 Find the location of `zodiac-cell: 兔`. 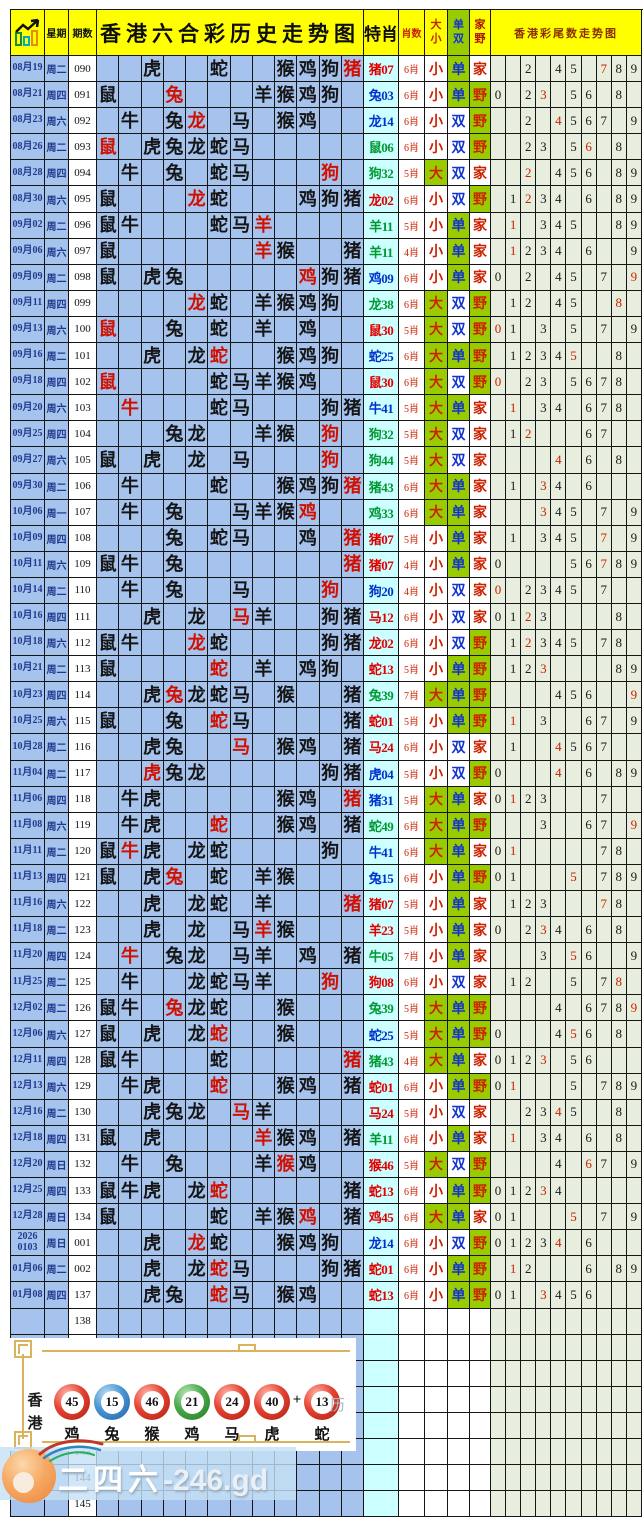

zodiac-cell: 兔 is located at coordinates (174, 95).